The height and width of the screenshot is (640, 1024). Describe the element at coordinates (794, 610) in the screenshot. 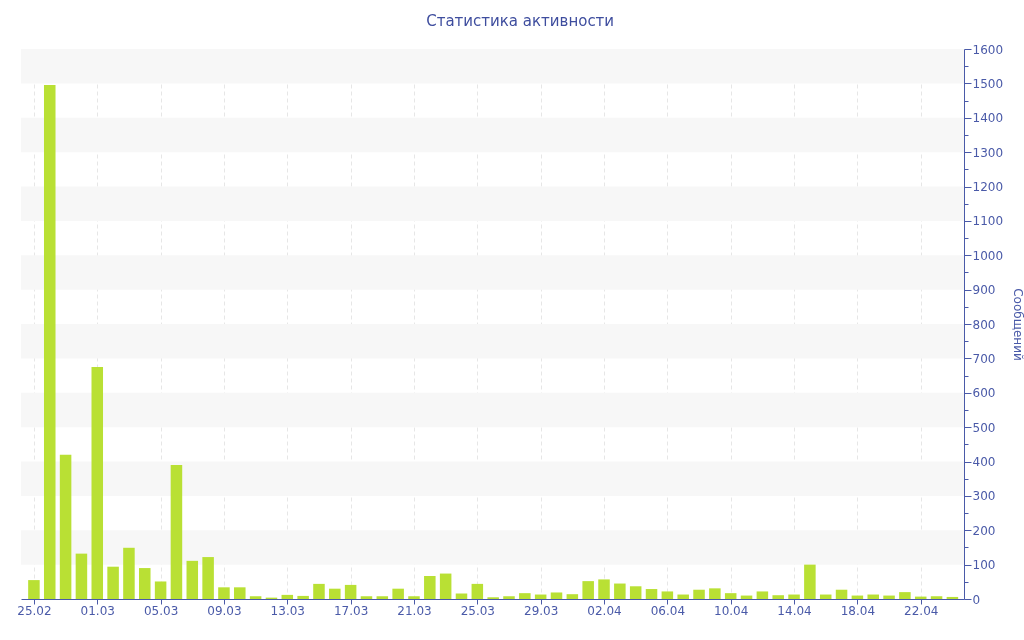

I see `x-tick-label: 14.04` at that location.